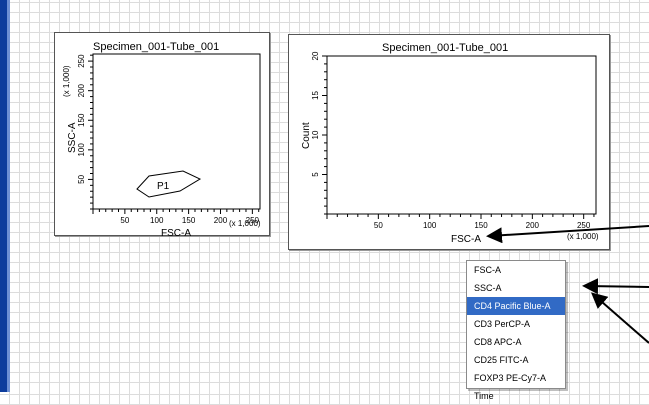  What do you see at coordinates (81, 90) in the screenshot?
I see `y-tick-label: 200` at bounding box center [81, 90].